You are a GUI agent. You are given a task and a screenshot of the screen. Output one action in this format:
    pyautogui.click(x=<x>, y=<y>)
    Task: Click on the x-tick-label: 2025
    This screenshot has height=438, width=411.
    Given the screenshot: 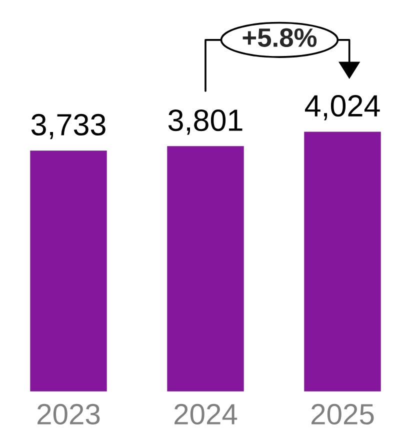 What is the action you would take?
    pyautogui.click(x=343, y=414)
    